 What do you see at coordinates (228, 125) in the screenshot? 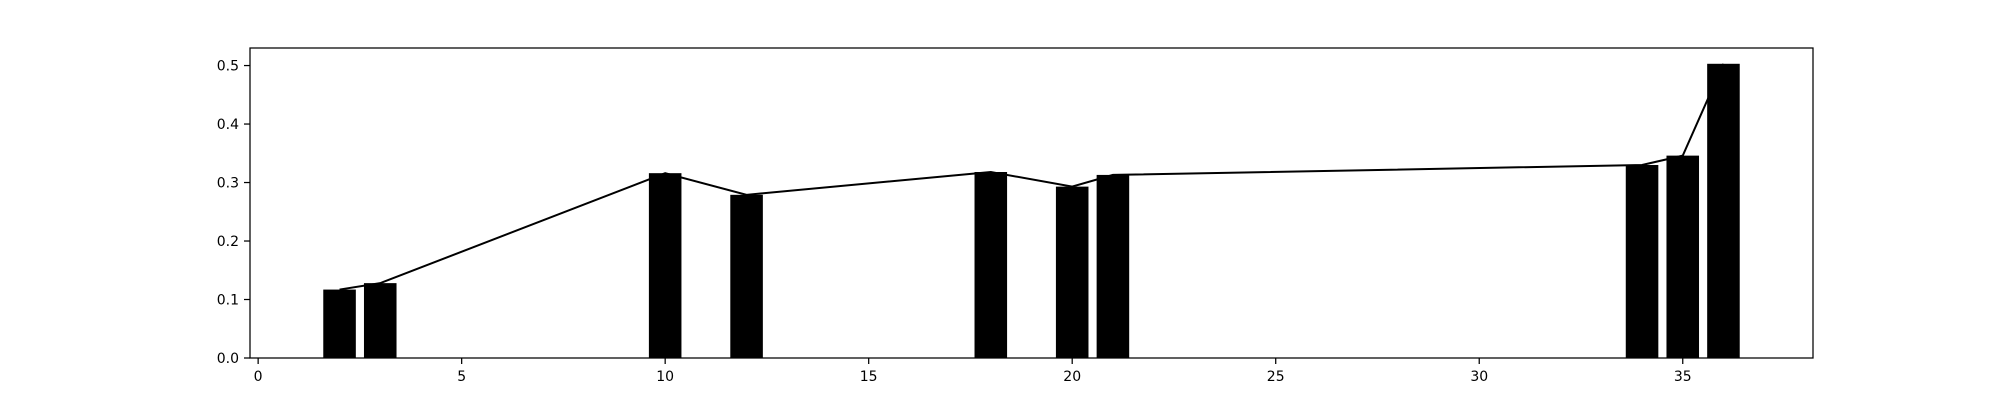
I see `y-tick-label-4: 0.4` at bounding box center [228, 125].